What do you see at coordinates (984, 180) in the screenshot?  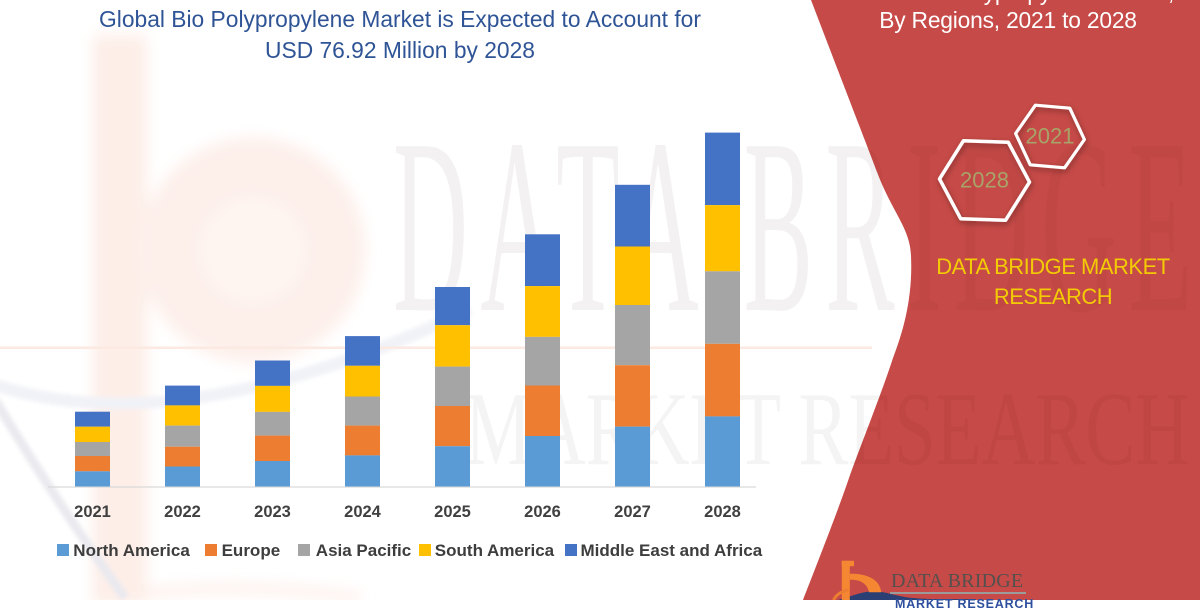 I see `svg-text: 2028` at bounding box center [984, 180].